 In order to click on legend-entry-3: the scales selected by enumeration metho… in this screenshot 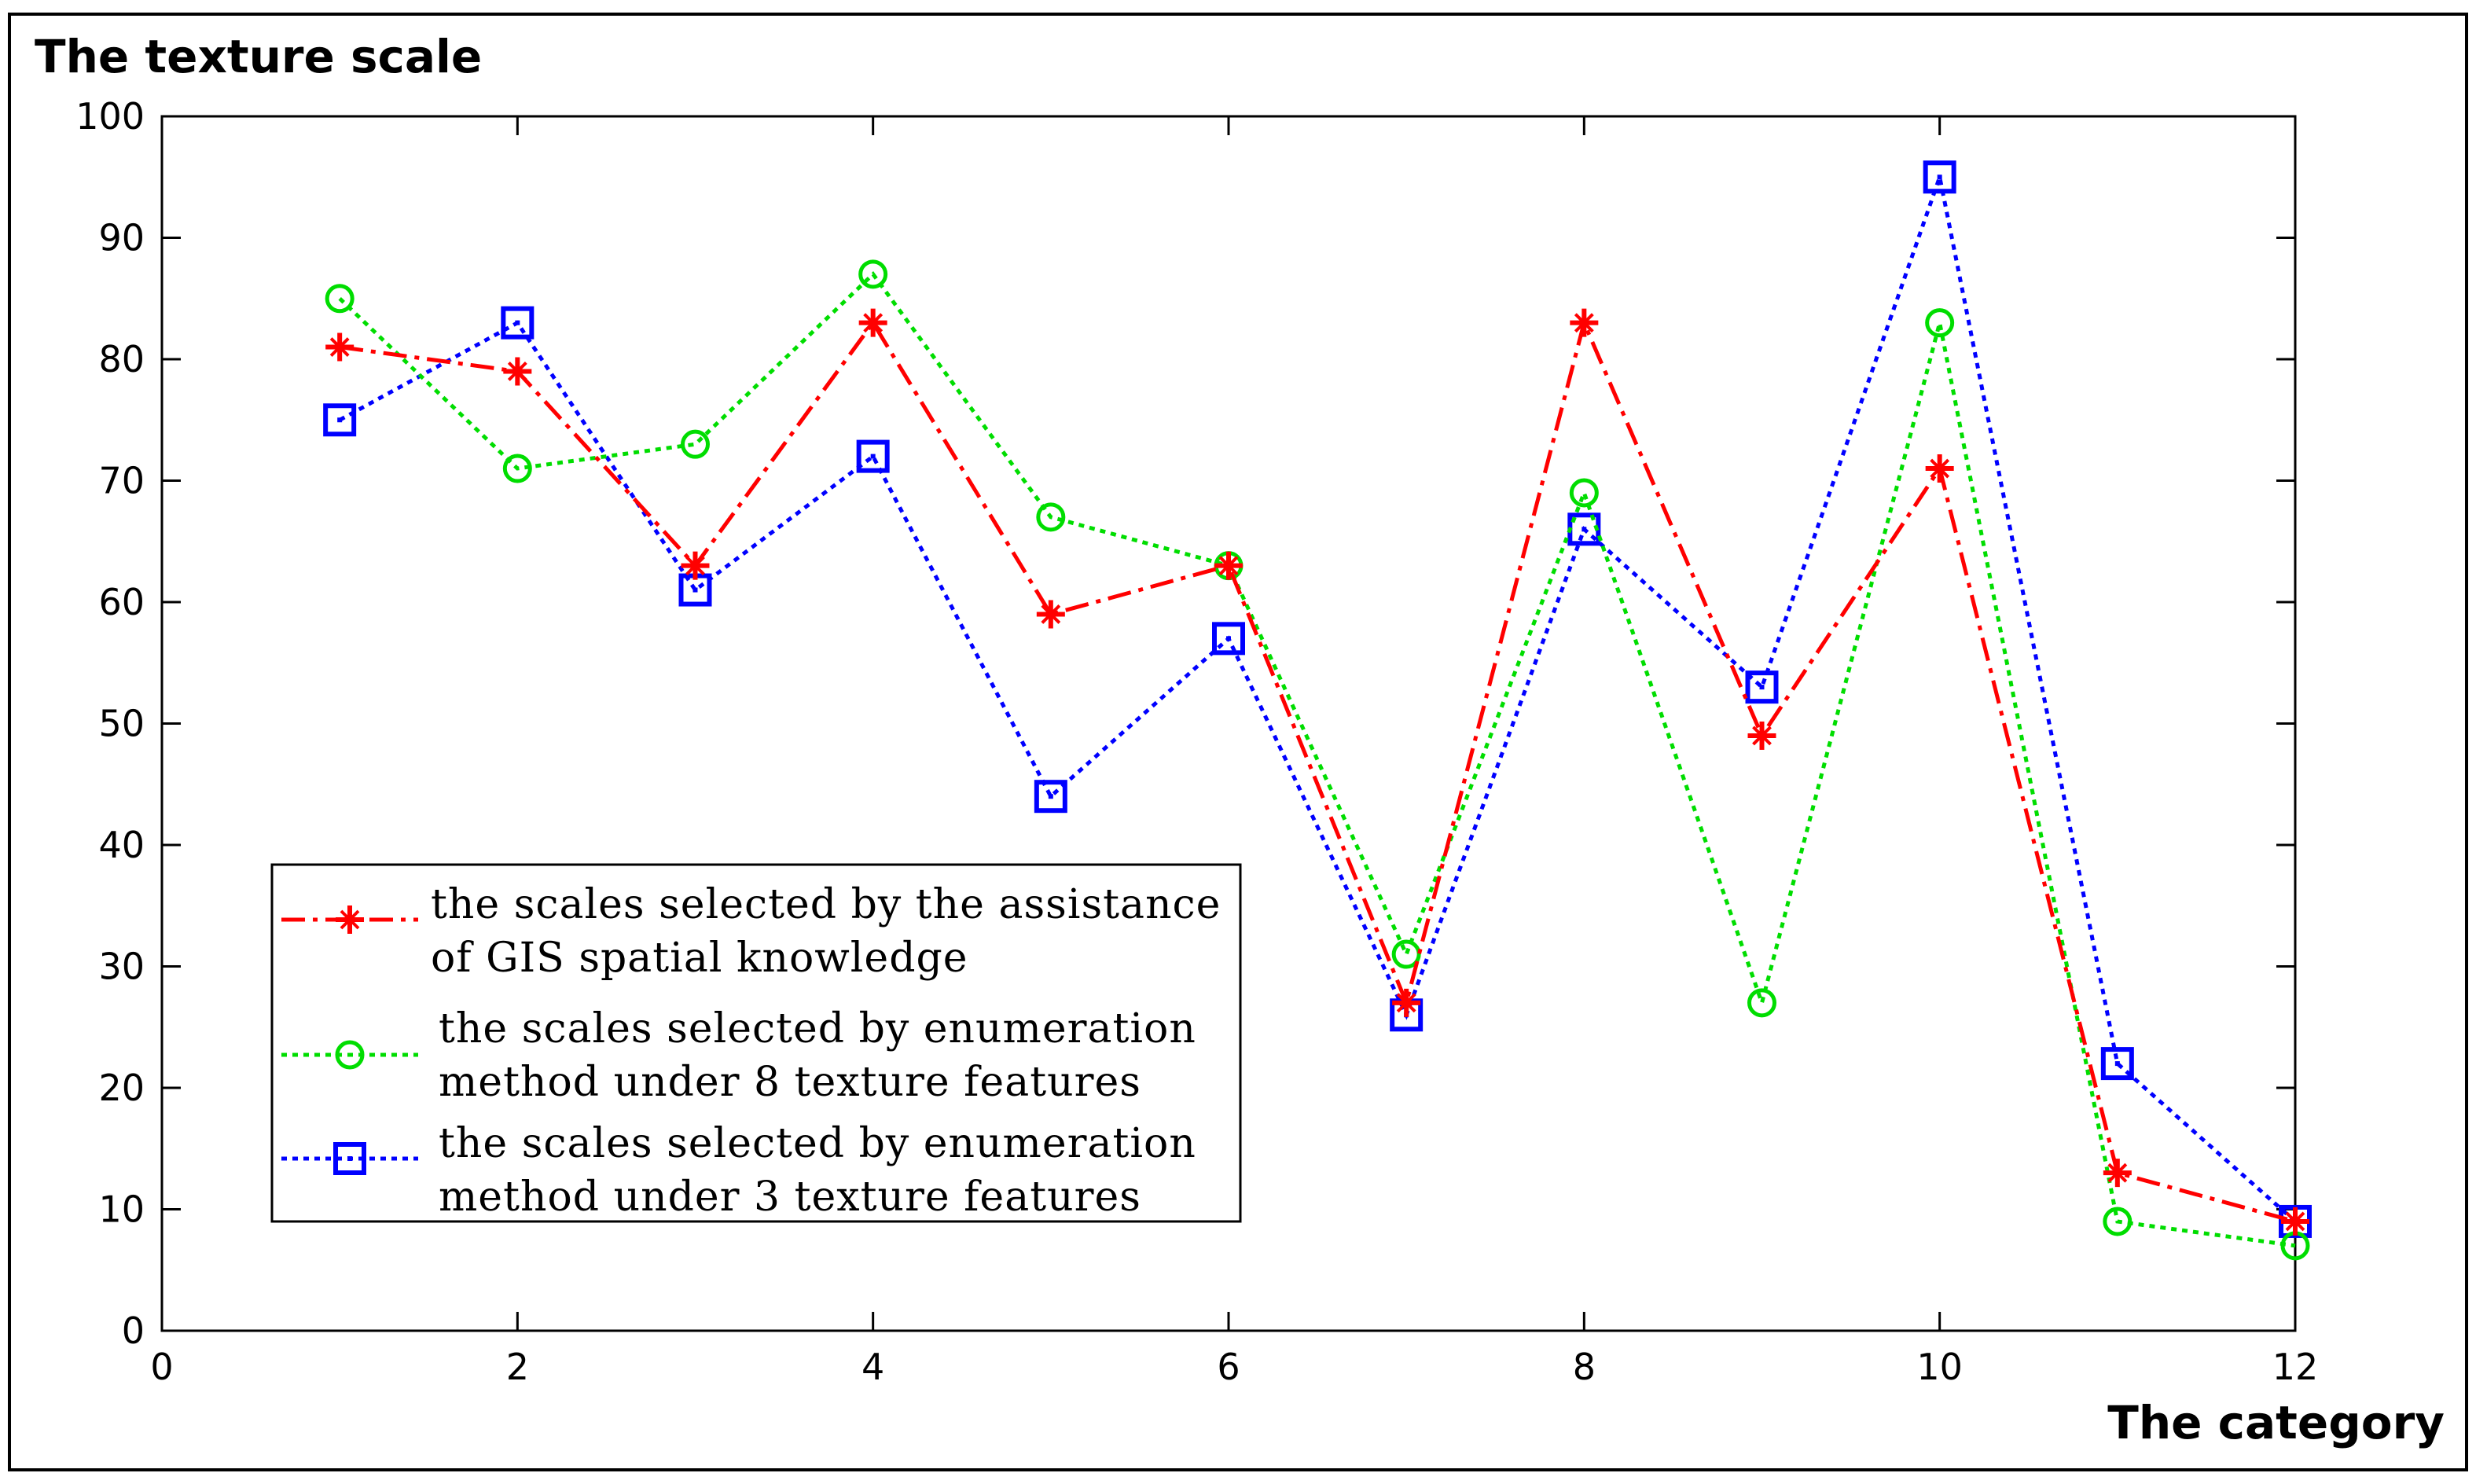, I will do `click(739, 1170)`.